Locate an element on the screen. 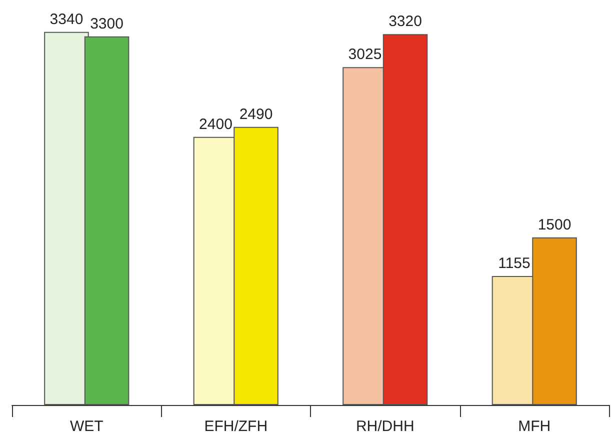 This screenshot has width=611, height=445. x-tick-label: EFH/ZFH is located at coordinates (236, 426).